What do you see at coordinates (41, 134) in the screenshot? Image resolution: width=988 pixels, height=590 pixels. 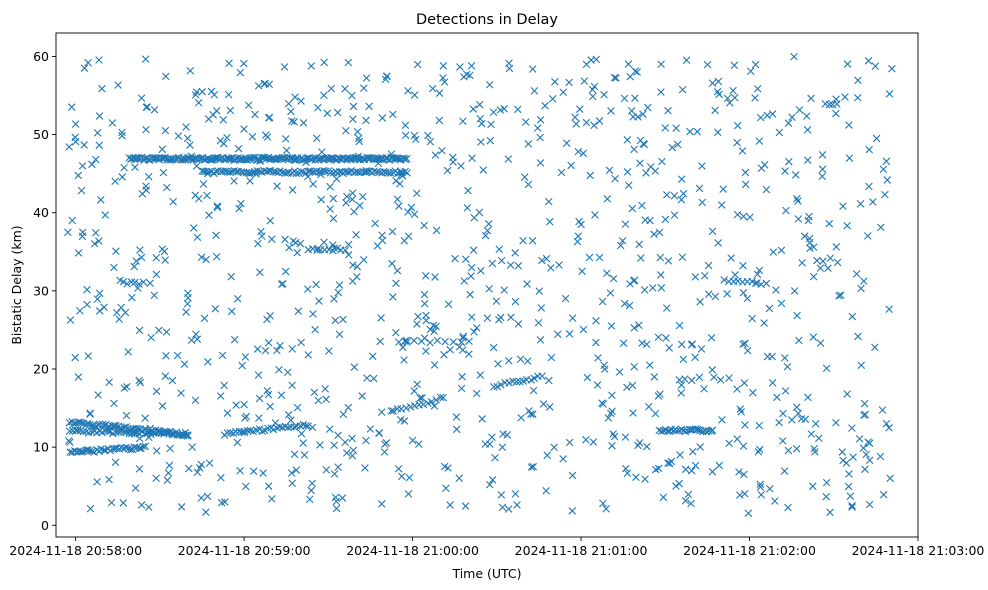 I see `y-tick-label: 50` at bounding box center [41, 134].